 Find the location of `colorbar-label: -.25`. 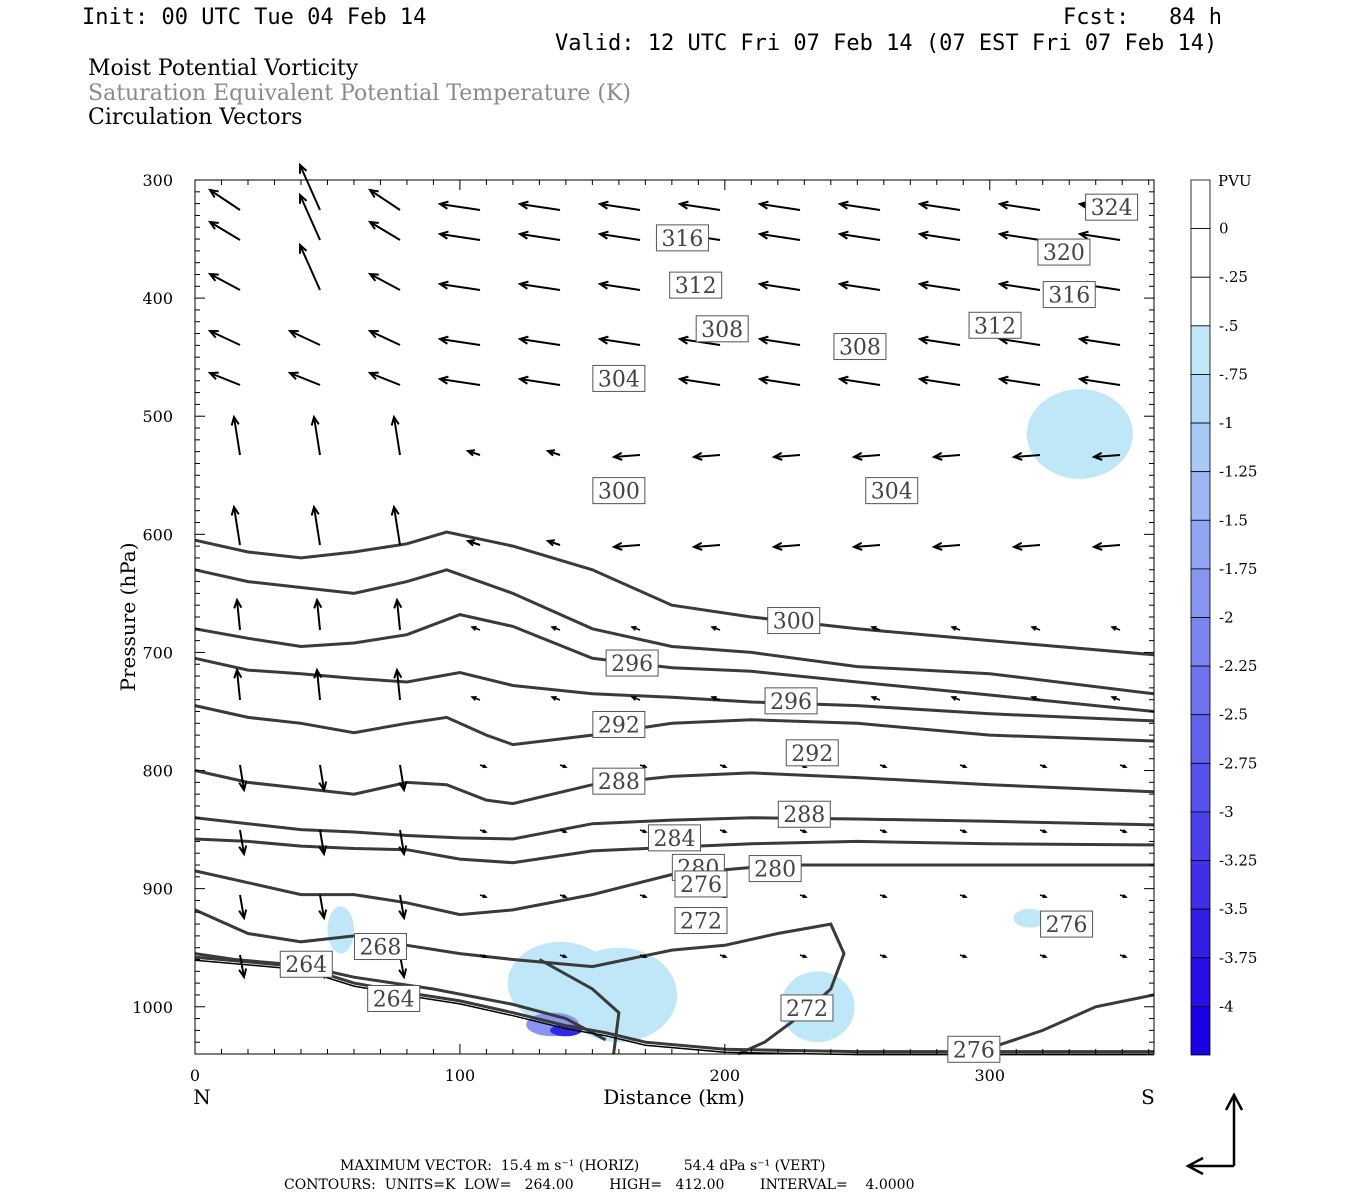

colorbar-label: -.25 is located at coordinates (1233, 277).